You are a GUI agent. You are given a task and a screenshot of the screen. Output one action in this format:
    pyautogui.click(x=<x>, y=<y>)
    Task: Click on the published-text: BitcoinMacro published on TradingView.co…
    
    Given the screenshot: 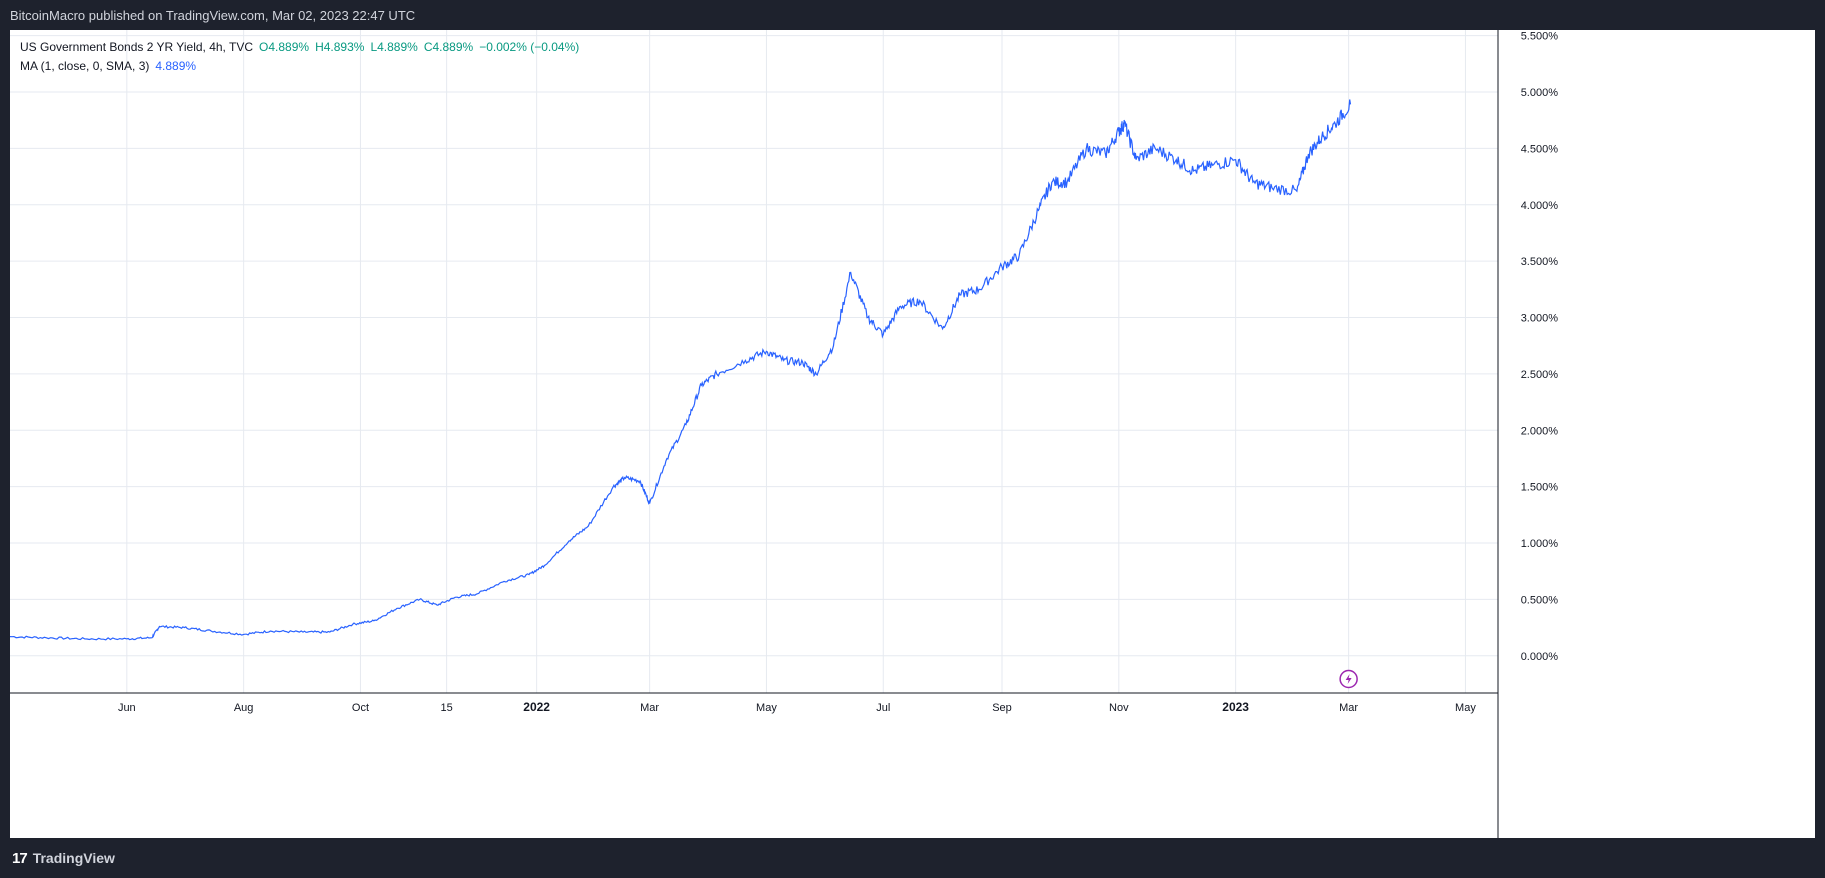 What is the action you would take?
    pyautogui.click(x=213, y=15)
    